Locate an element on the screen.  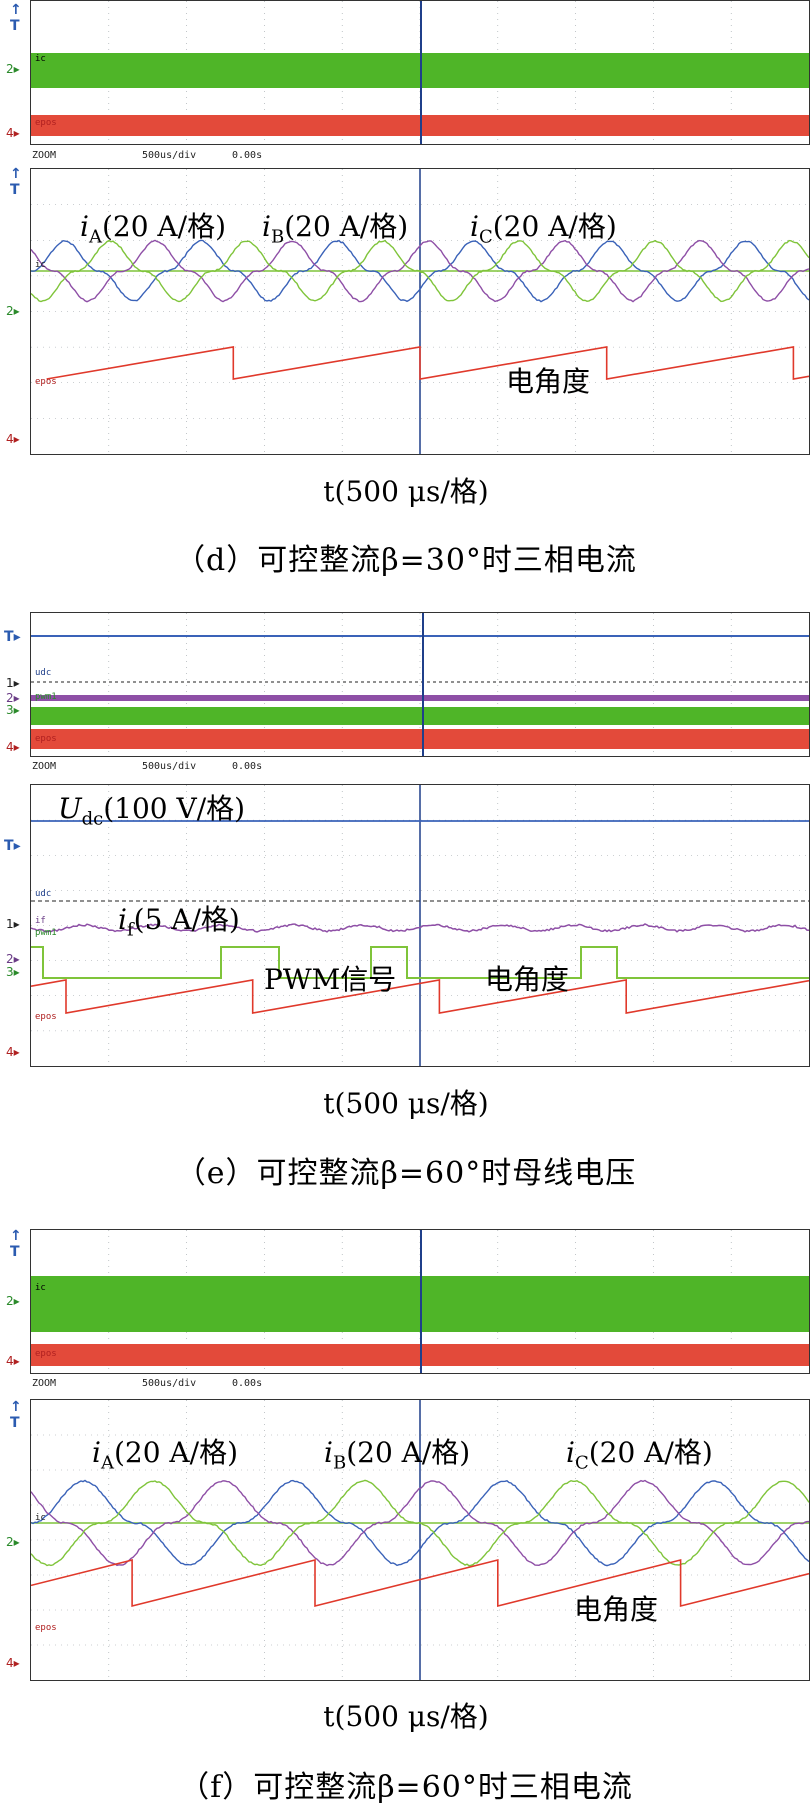
electrical-angle-trace is located at coordinates (428, 363).